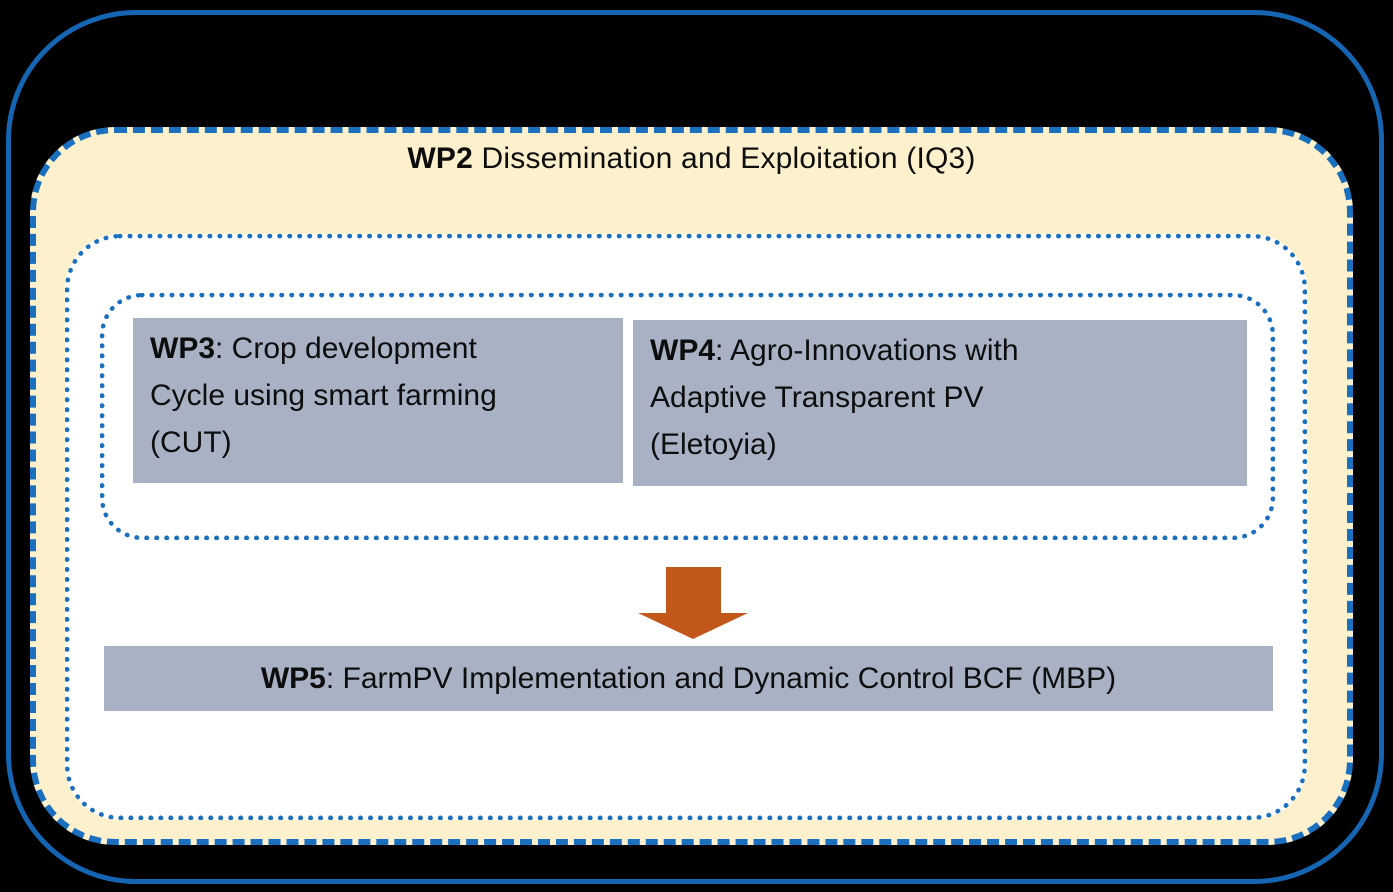 This screenshot has height=892, width=1393. Describe the element at coordinates (693, 590) in the screenshot. I see `down-arrow-stem` at that location.